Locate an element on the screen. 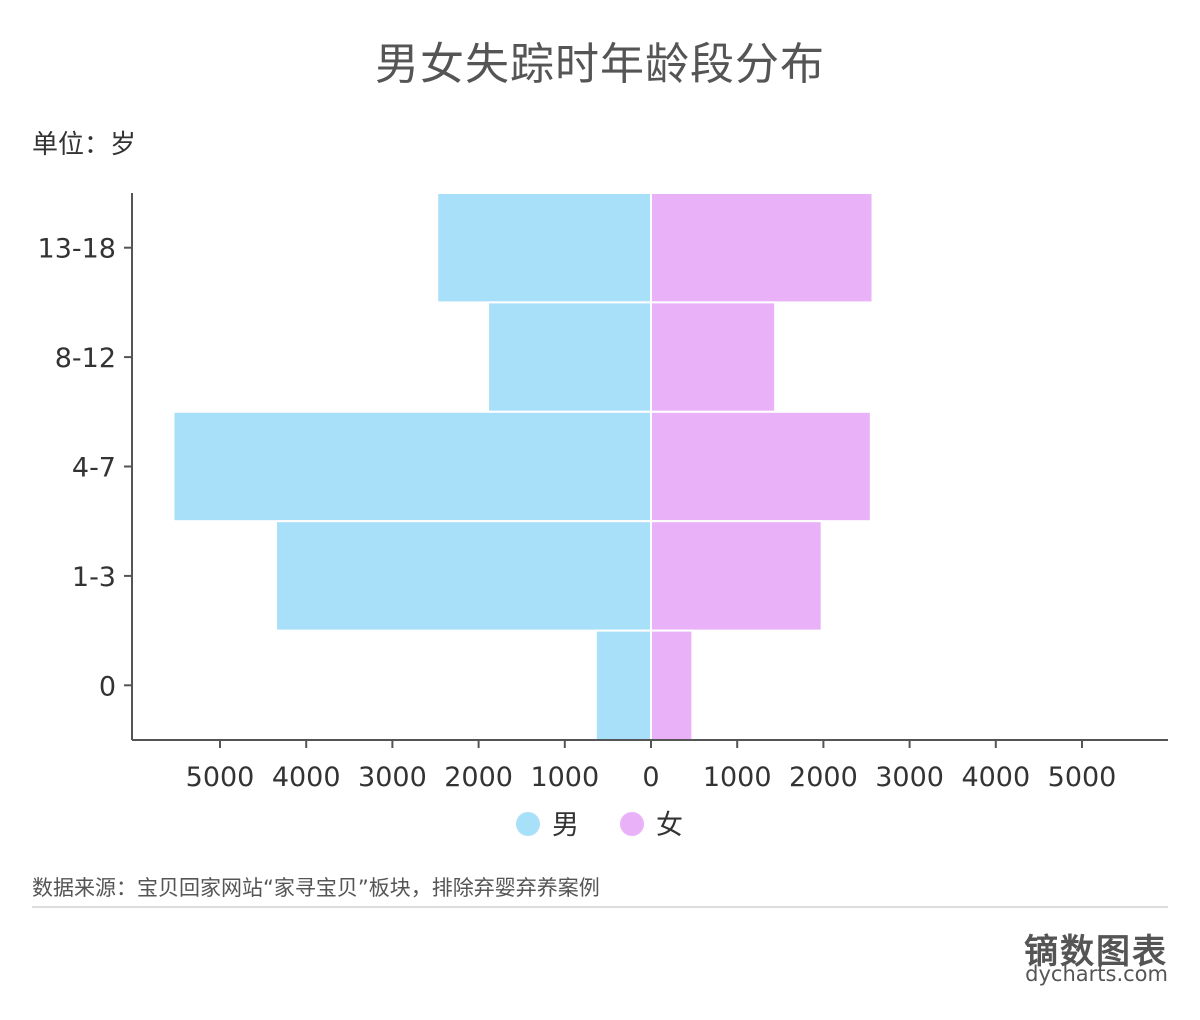 The width and height of the screenshot is (1200, 1020). unit-label: 单位：岁 is located at coordinates (84, 145).